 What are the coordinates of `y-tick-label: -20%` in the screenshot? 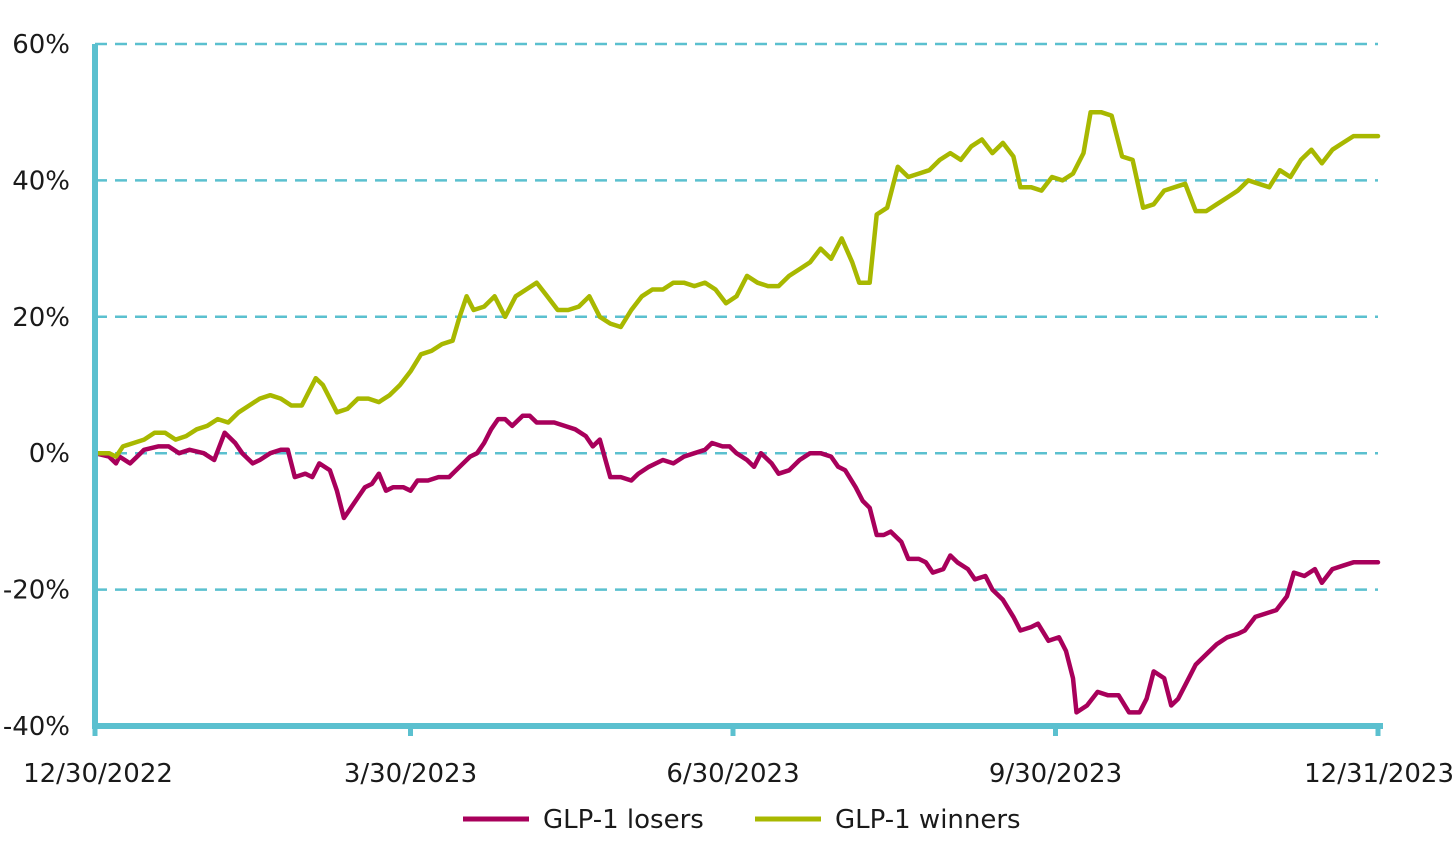 It's located at (36, 591).